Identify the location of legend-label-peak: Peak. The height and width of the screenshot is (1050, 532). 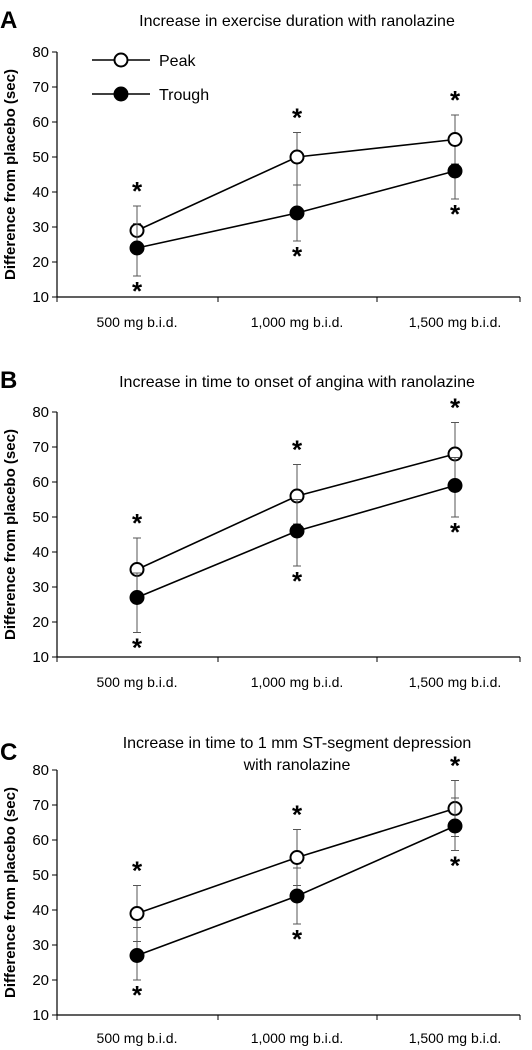
(177, 61).